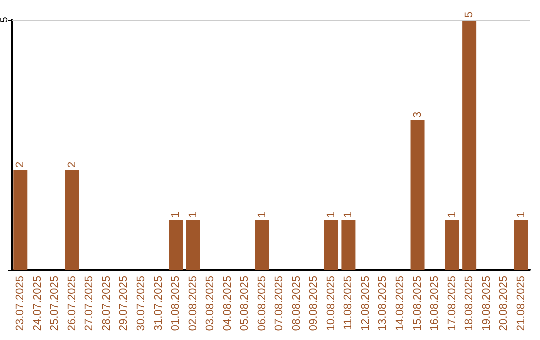 This screenshot has width=540, height=340. What do you see at coordinates (435, 304) in the screenshot?
I see `x-tick-label: 16.08.2025` at bounding box center [435, 304].